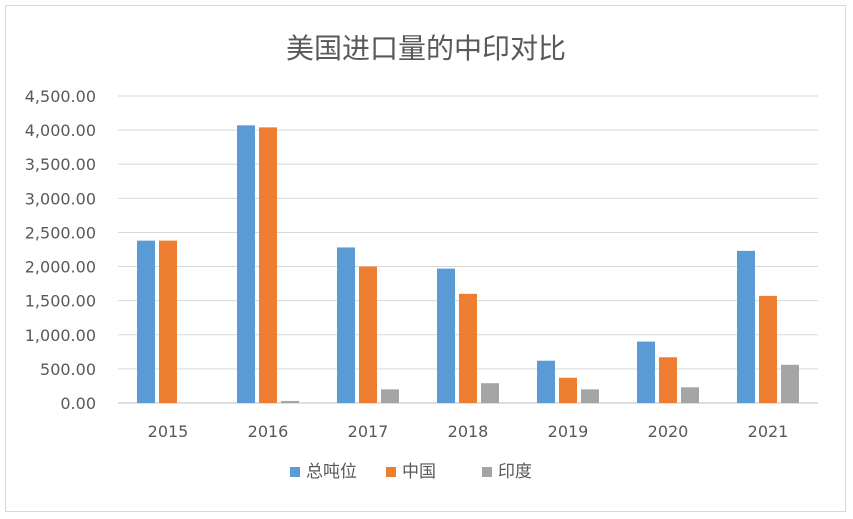  Describe the element at coordinates (468, 348) in the screenshot. I see `bar-中国-2018` at that location.